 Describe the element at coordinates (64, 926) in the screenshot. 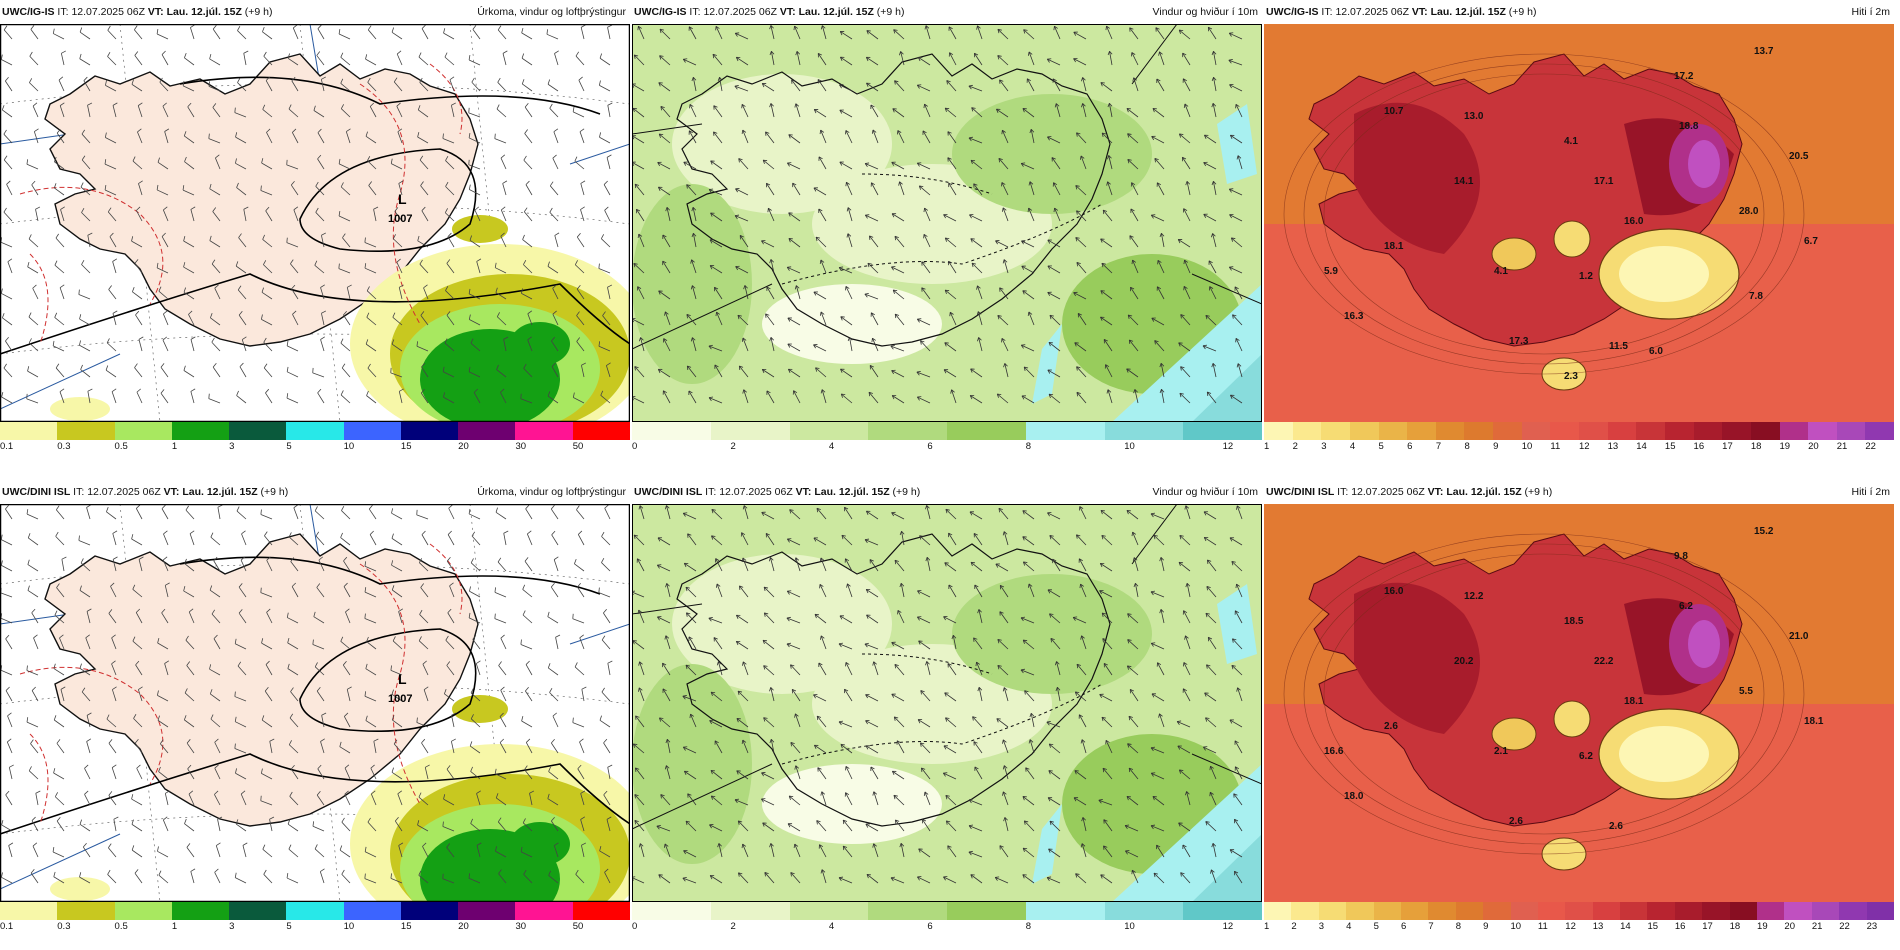

I see `colorbar-tick: 0.3` at that location.